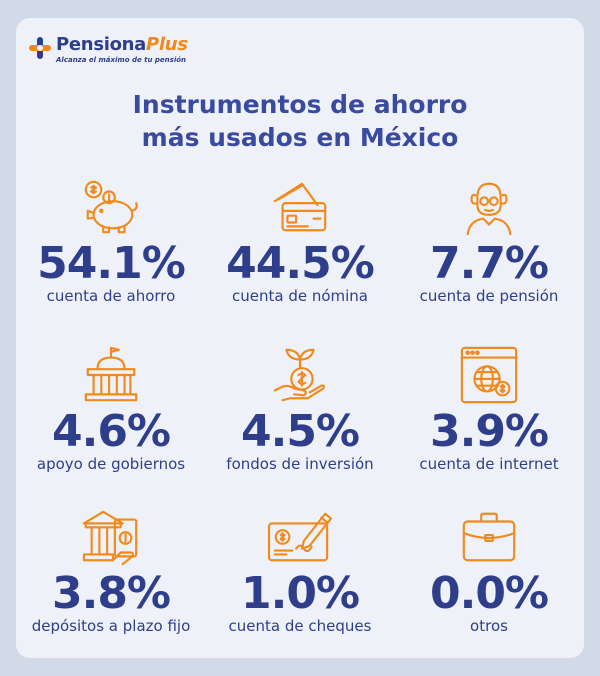 The image size is (600, 676). I want to click on stat-value: 54.1%, so click(111, 263).